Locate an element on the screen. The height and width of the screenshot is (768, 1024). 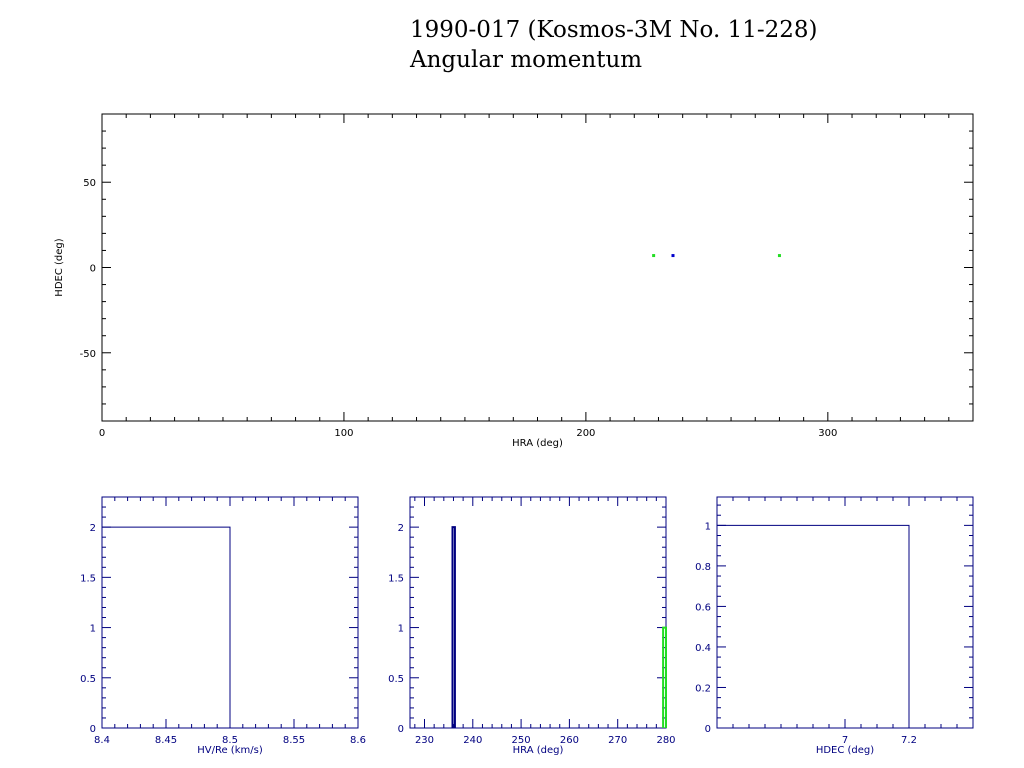
x-tick-label: 200 is located at coordinates (585, 433).